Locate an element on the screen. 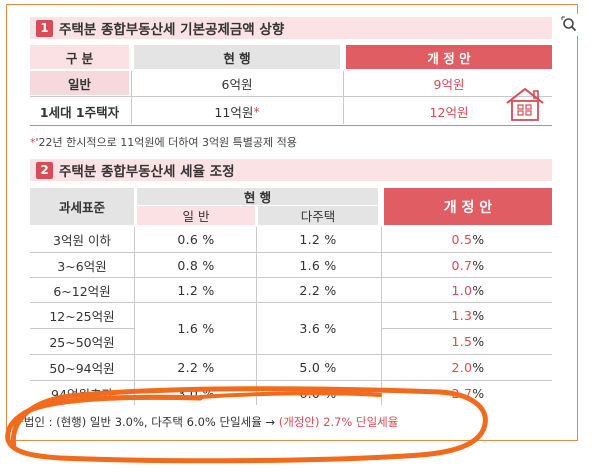  s2-row3-proposed: 1.0 % is located at coordinates (468, 290).